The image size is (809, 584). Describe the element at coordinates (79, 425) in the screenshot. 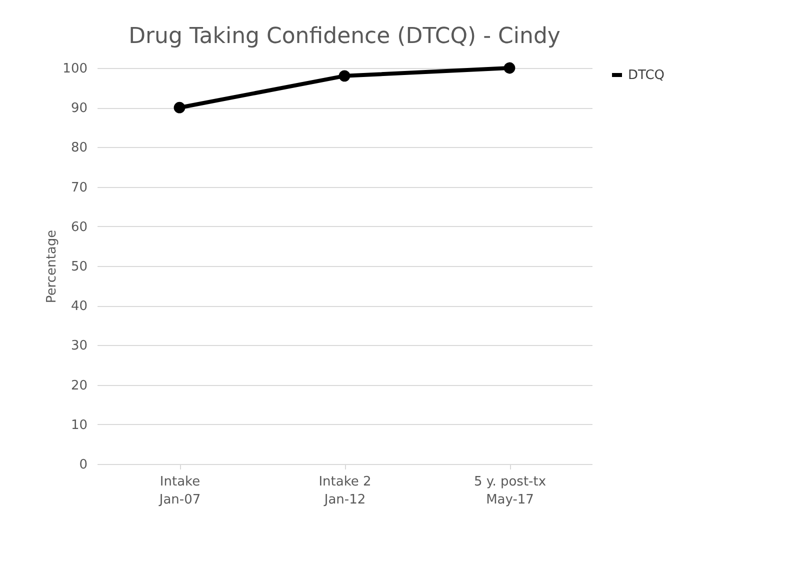

I see `y-tick-label: 10` at that location.